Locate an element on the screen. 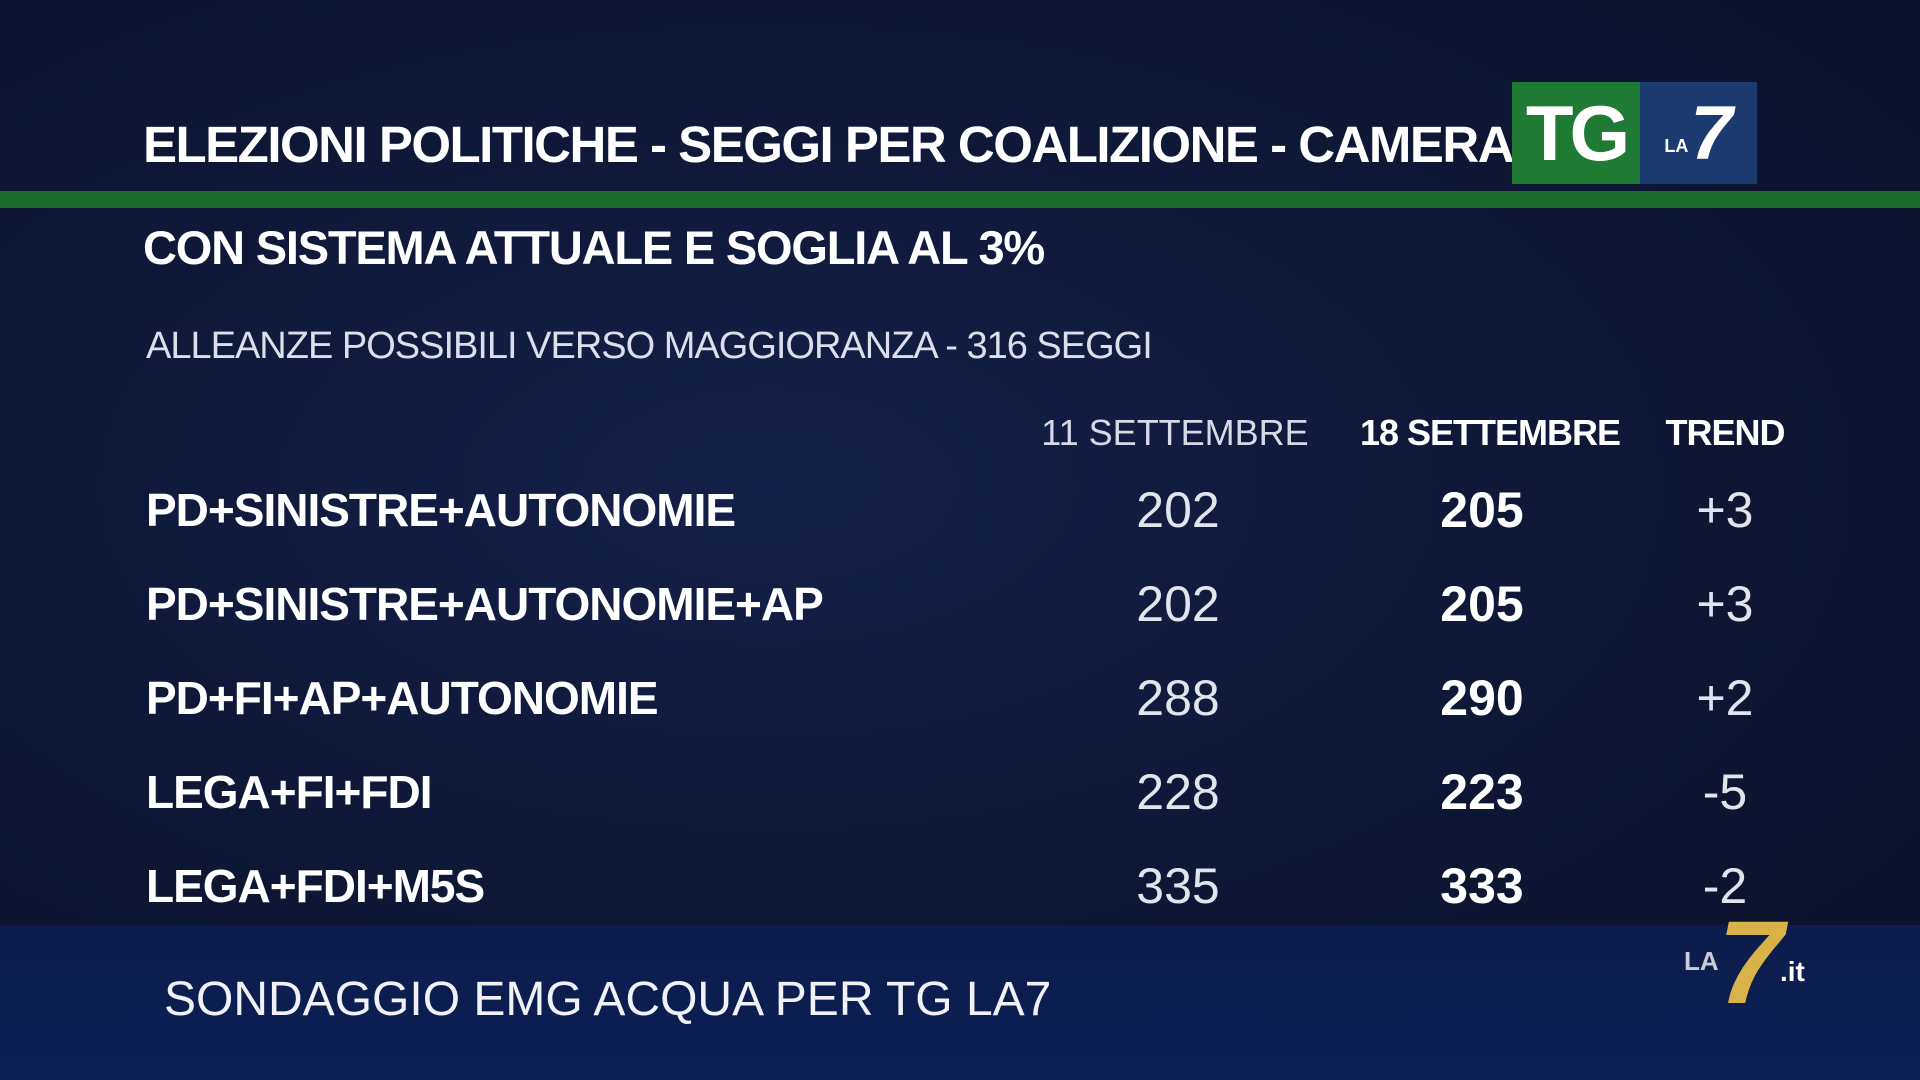 The height and width of the screenshot is (1080, 1920). seats-sep18: 223 is located at coordinates (1482, 792).